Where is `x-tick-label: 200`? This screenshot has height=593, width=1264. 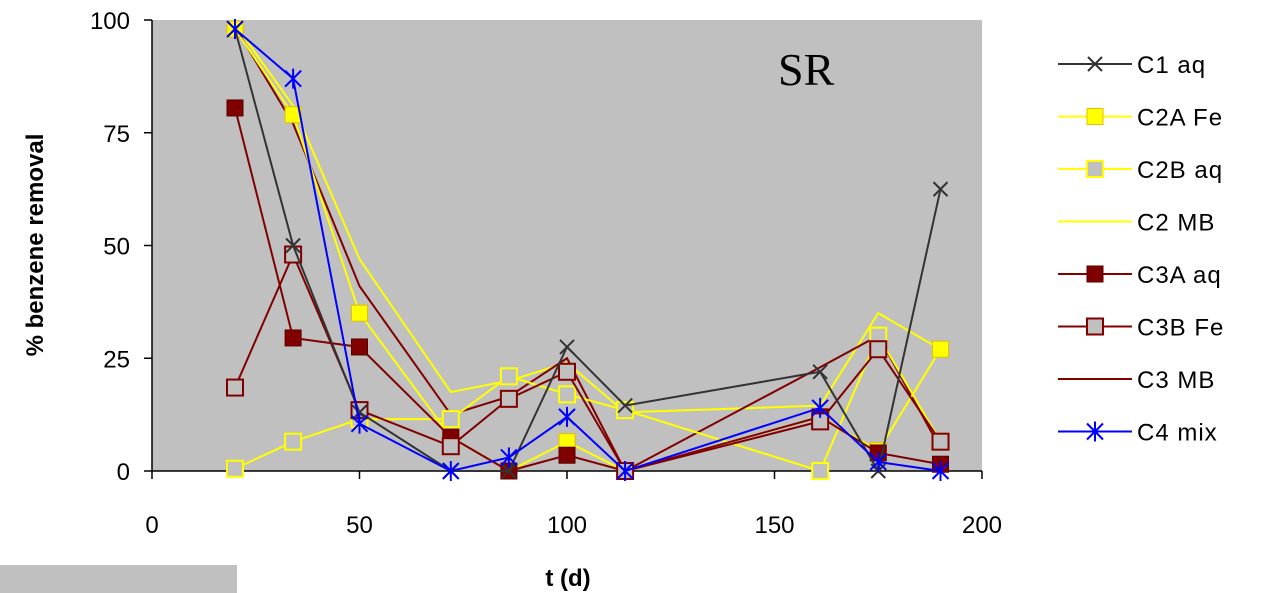 x-tick-label: 200 is located at coordinates (982, 525).